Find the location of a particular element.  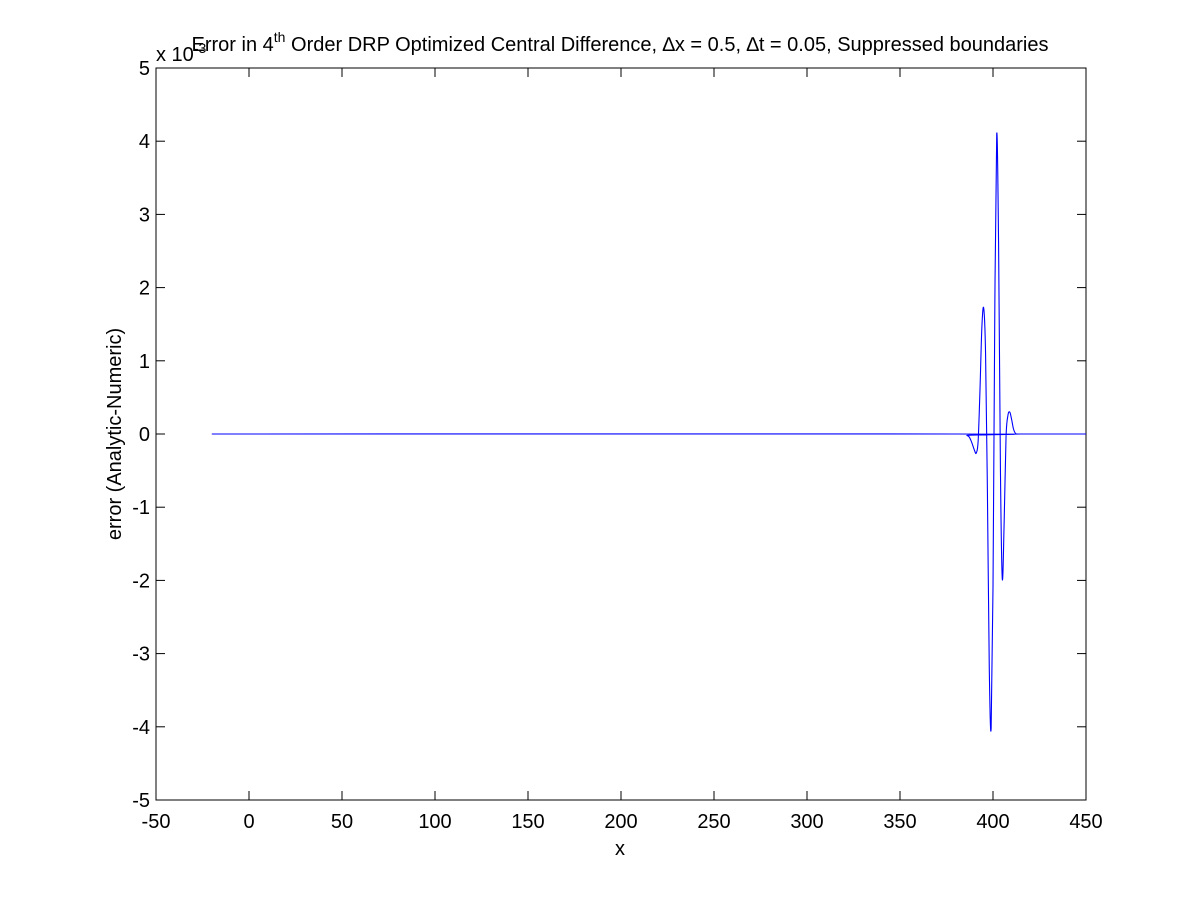

chart-title-superscript: th is located at coordinates (280, 37).